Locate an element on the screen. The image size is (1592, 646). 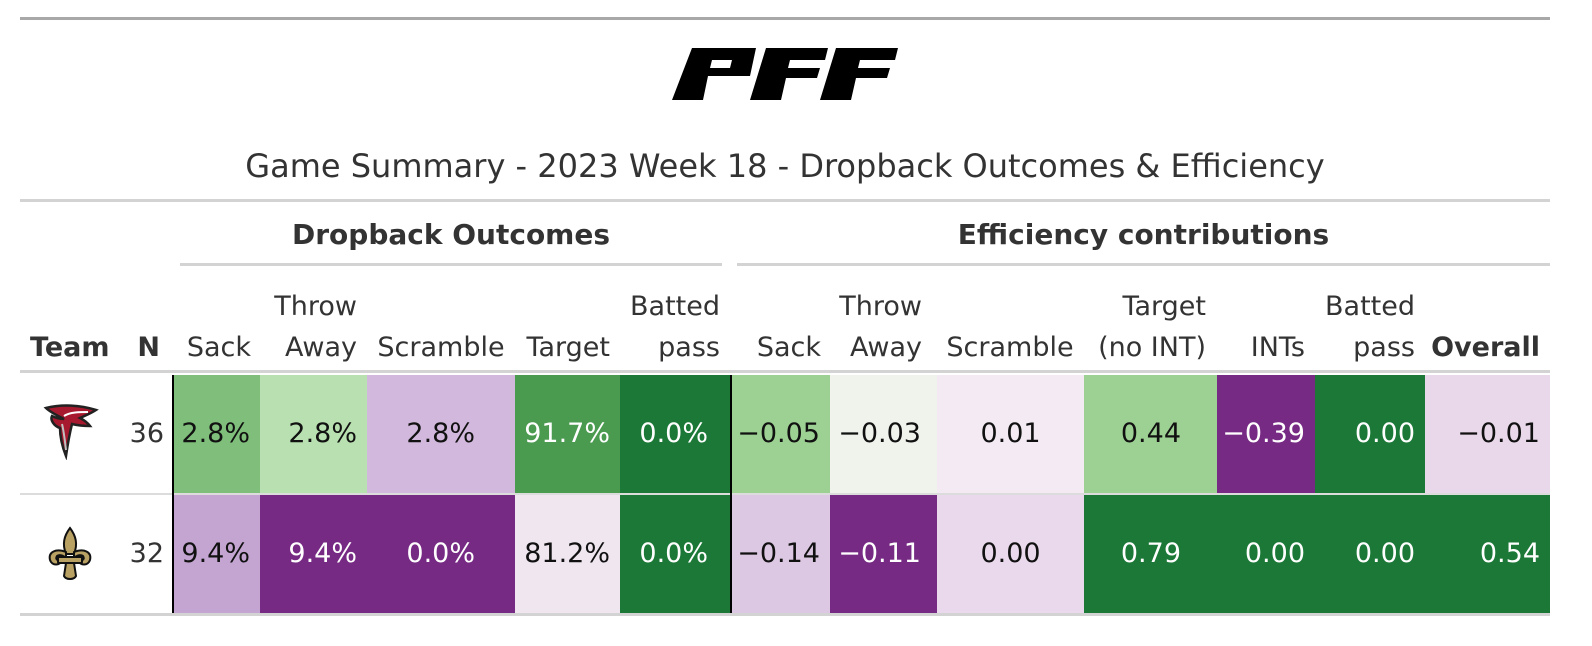
eff-sack-cell: −0.05 is located at coordinates (781, 434).